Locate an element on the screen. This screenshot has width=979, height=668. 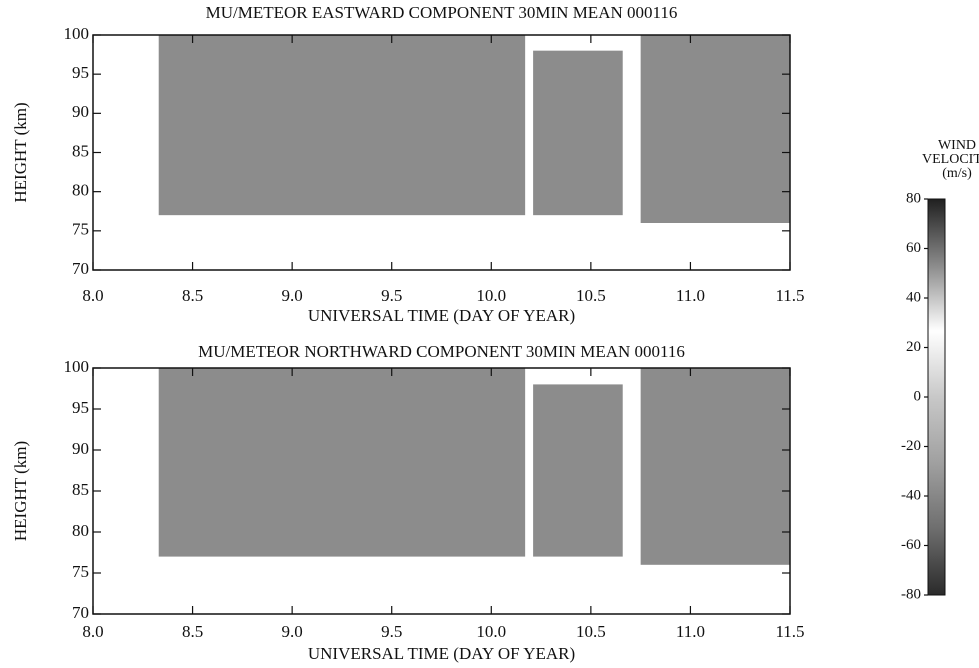
colorbar-tick-label: -60 is located at coordinates (911, 545).